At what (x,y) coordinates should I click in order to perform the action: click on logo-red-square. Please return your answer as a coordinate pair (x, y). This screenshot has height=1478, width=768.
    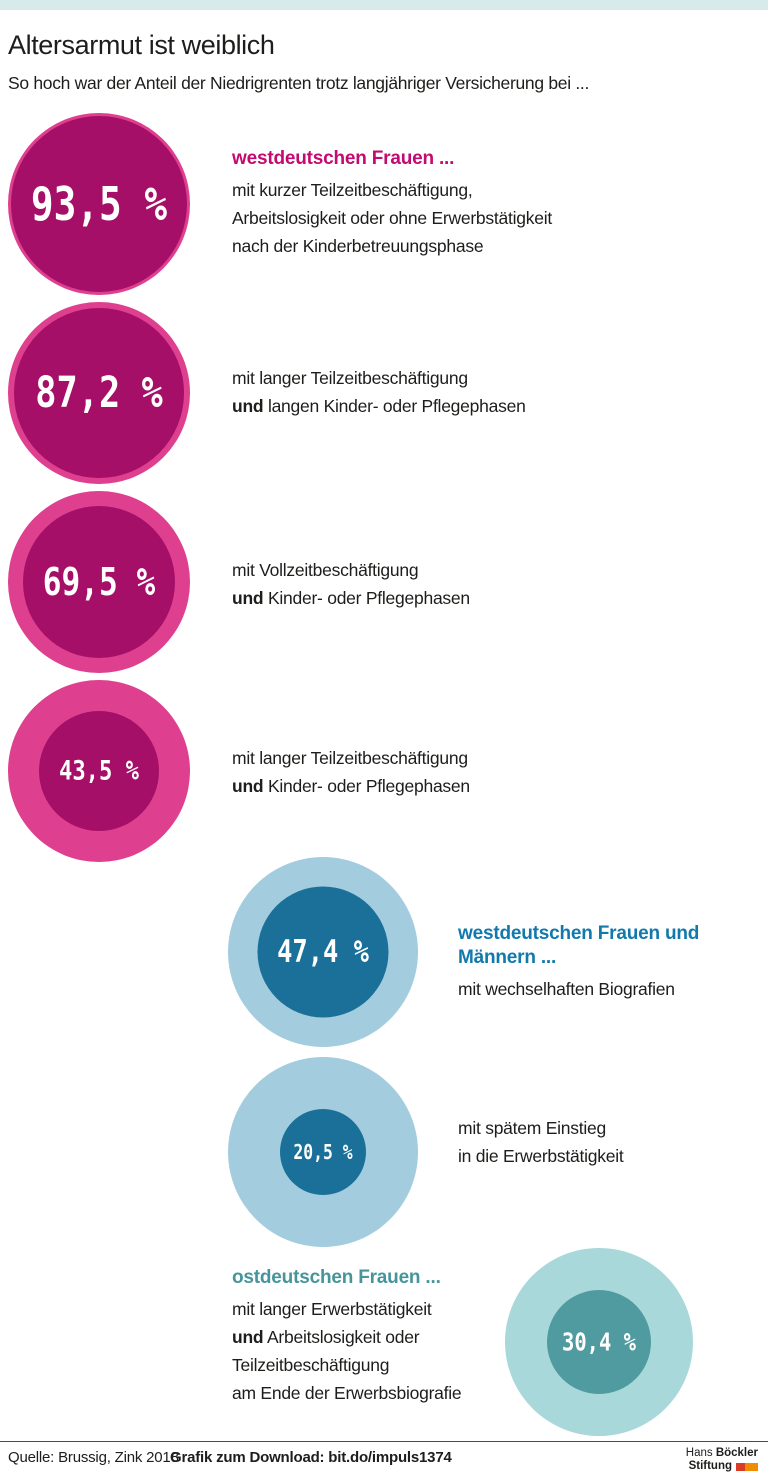
    Looking at the image, I should click on (740, 1466).